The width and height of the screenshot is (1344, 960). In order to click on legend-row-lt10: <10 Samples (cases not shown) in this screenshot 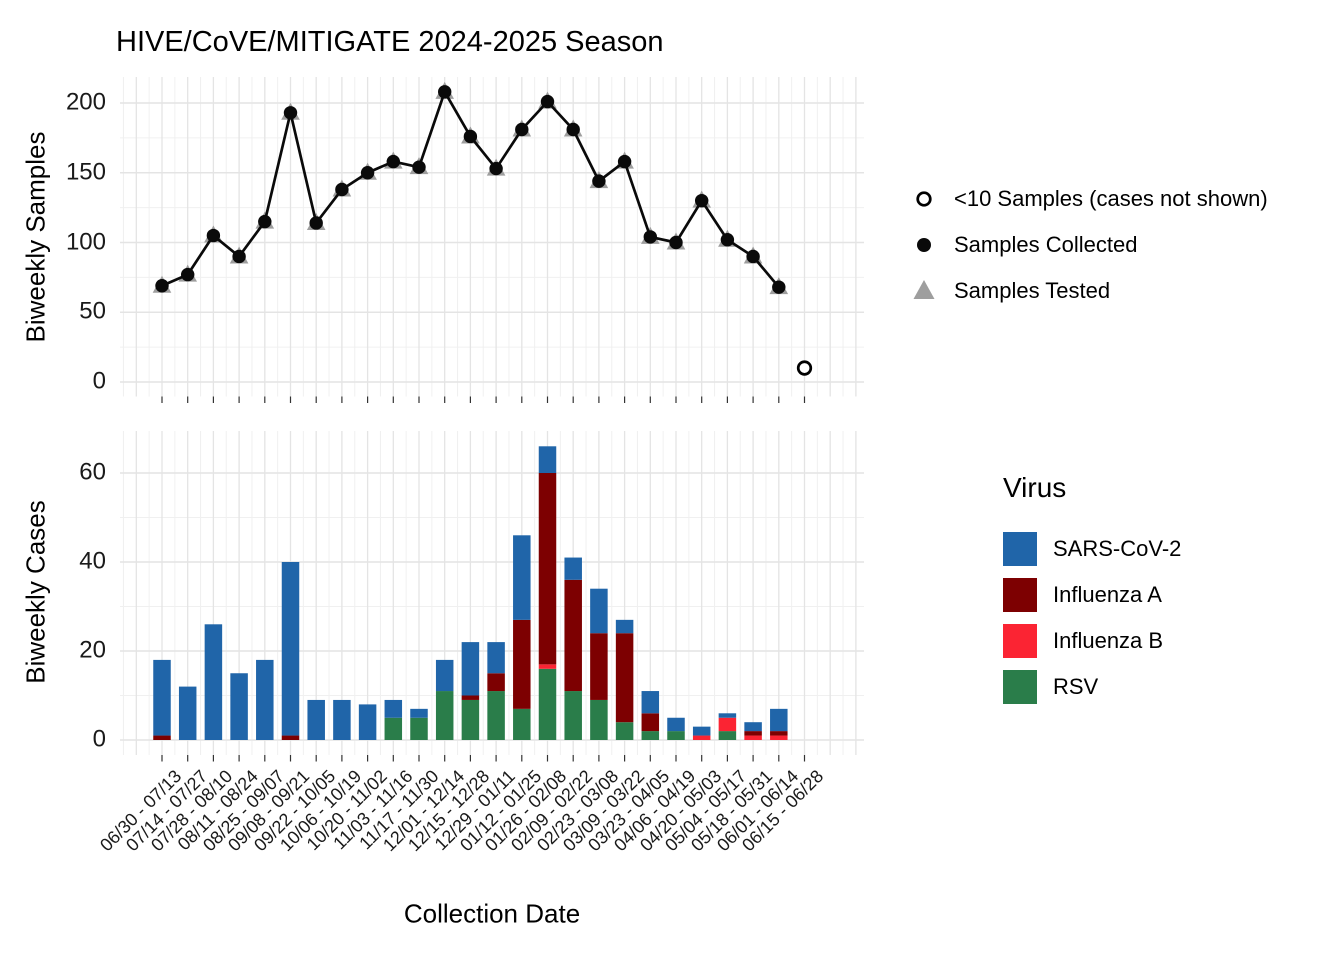, I will do `click(1087, 199)`.